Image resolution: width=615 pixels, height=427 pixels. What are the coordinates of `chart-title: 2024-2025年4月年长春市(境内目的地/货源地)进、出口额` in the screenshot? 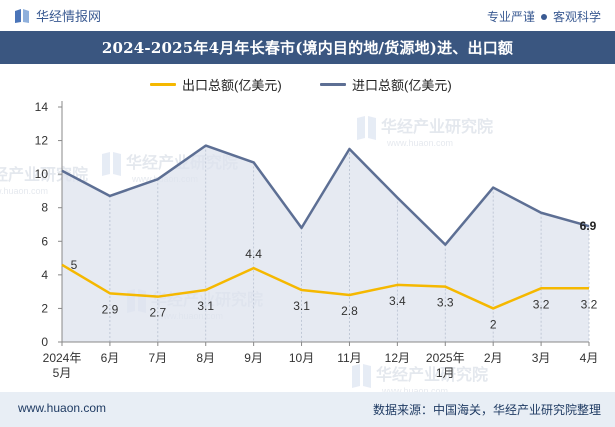 It's located at (307, 48).